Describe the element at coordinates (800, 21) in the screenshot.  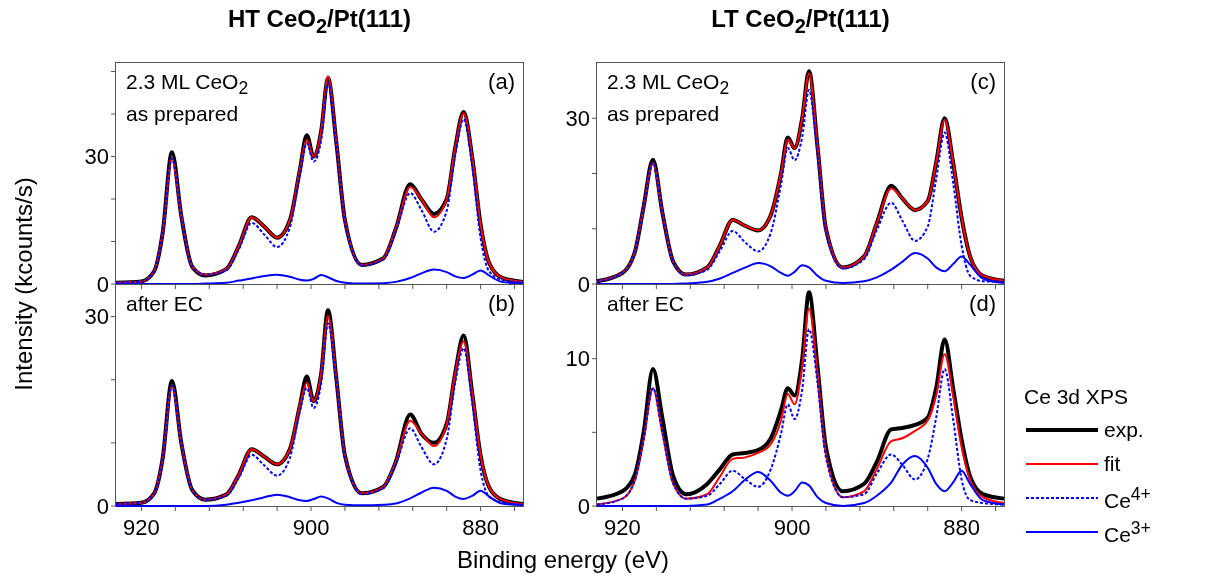
I see `chart-title: LT CeO$_{2}$/Pt(111)` at that location.